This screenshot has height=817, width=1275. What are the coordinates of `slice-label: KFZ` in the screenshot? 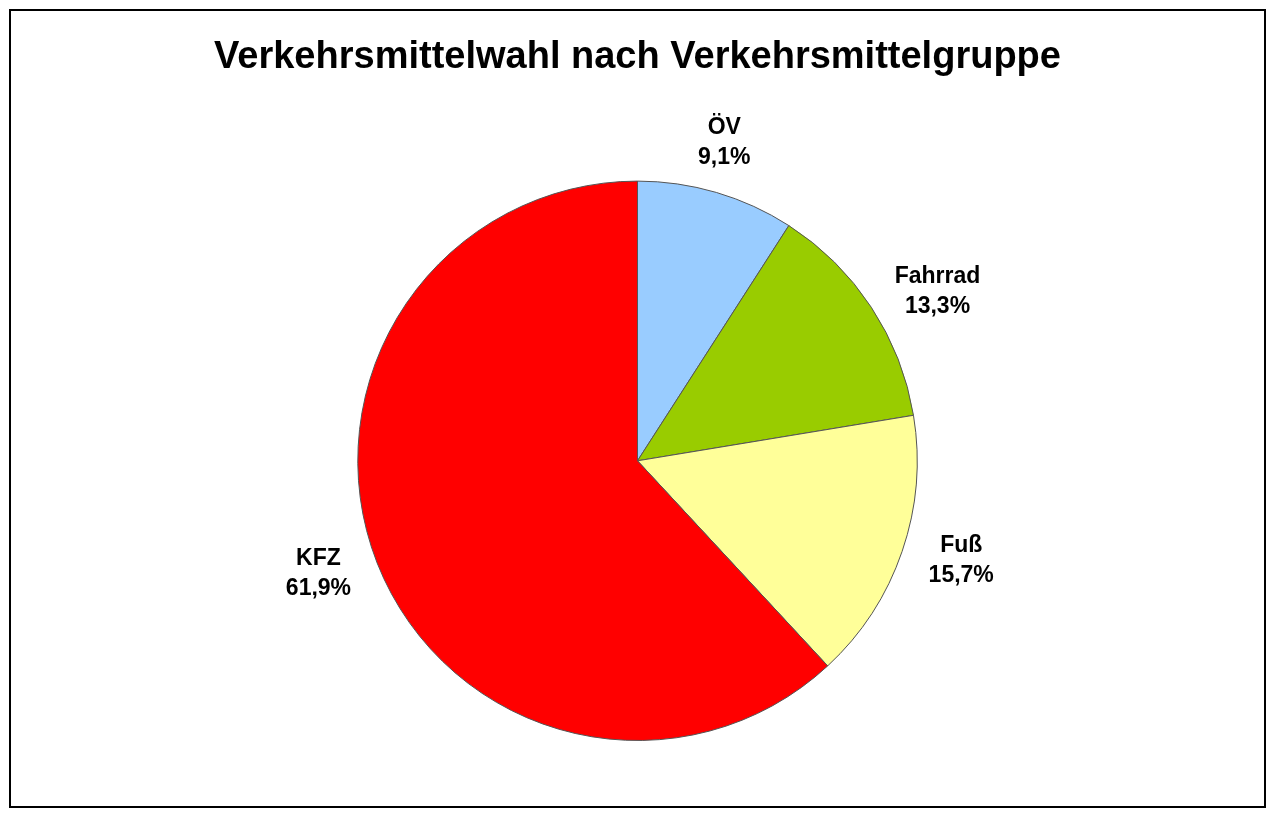 It's located at (318, 556).